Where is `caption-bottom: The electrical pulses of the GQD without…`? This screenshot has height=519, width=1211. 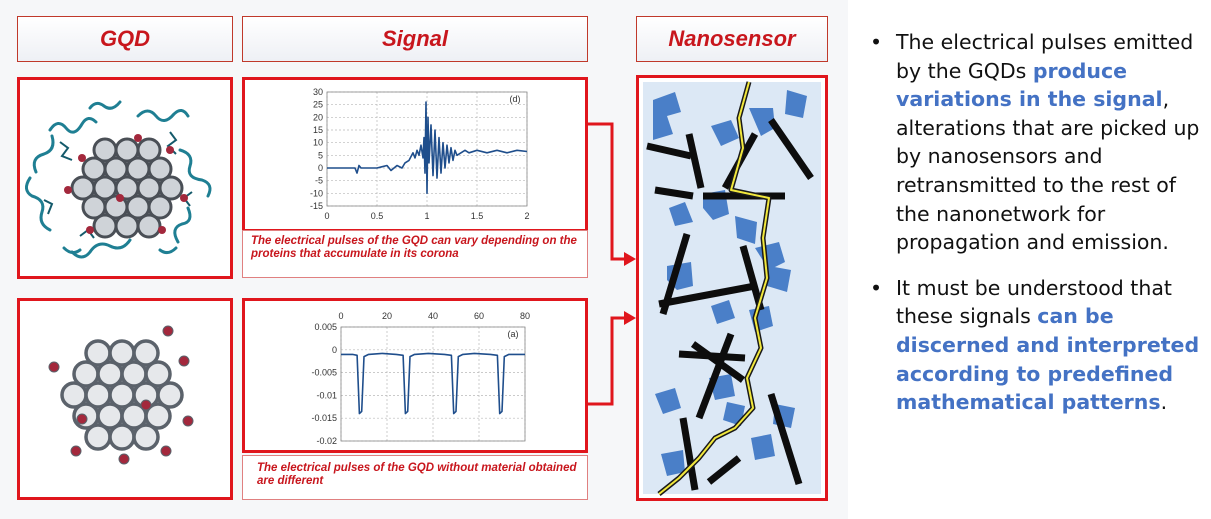 caption-bottom: The electrical pulses of the GQD without… is located at coordinates (415, 477).